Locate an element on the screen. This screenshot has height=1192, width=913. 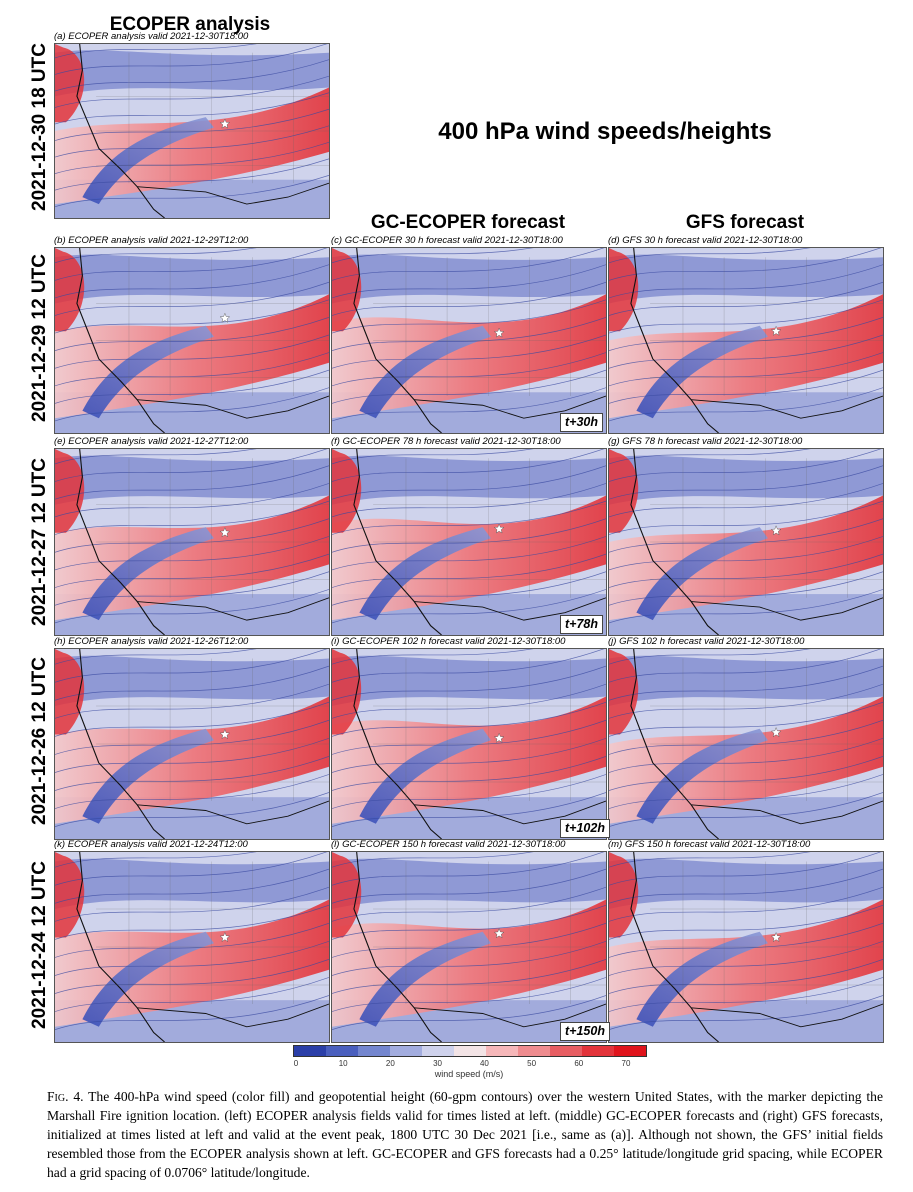
colorbar-scale is located at coordinates (470, 1051).